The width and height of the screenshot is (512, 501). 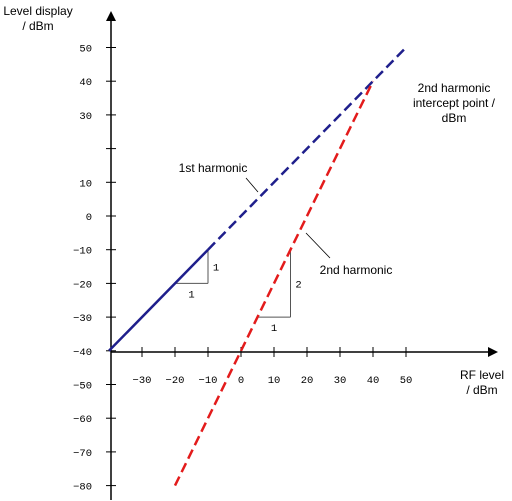 I want to click on intercept-label-line3: dBm, so click(x=454, y=118).